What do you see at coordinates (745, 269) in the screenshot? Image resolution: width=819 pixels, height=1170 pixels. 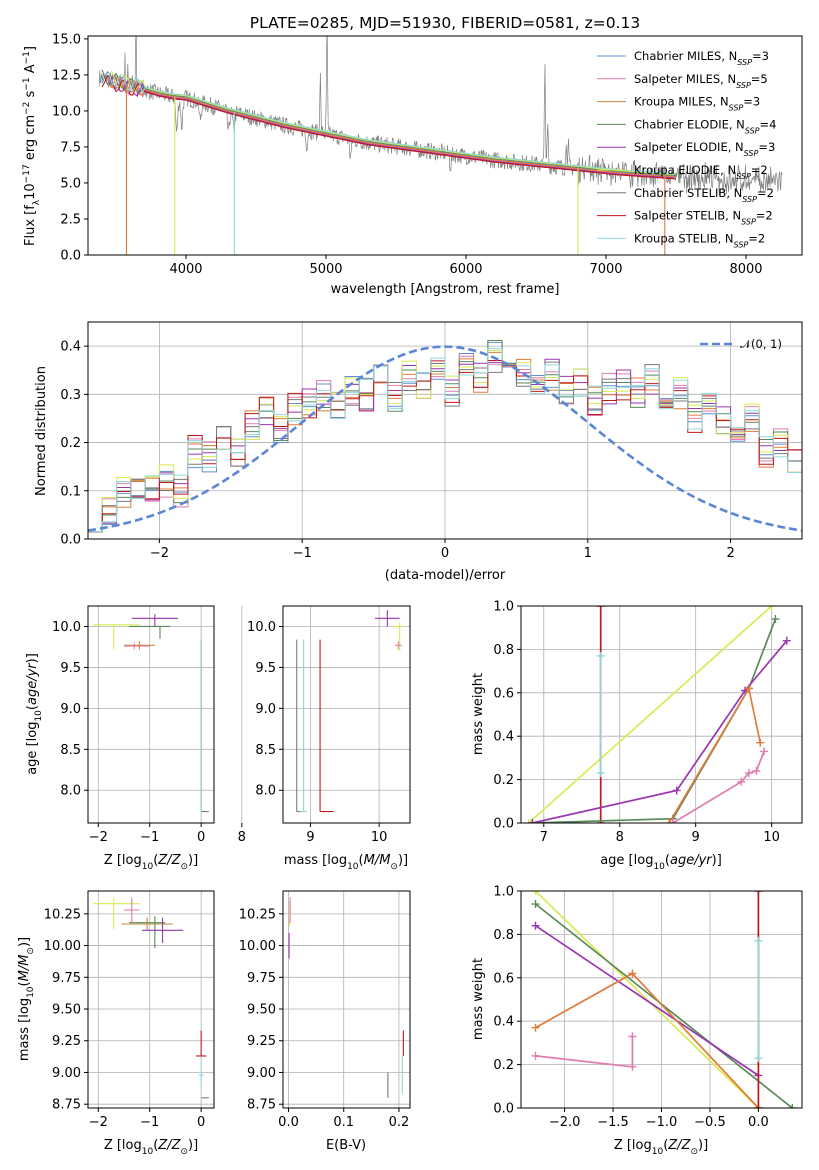 I see `x-tick-label: 8000` at bounding box center [745, 269].